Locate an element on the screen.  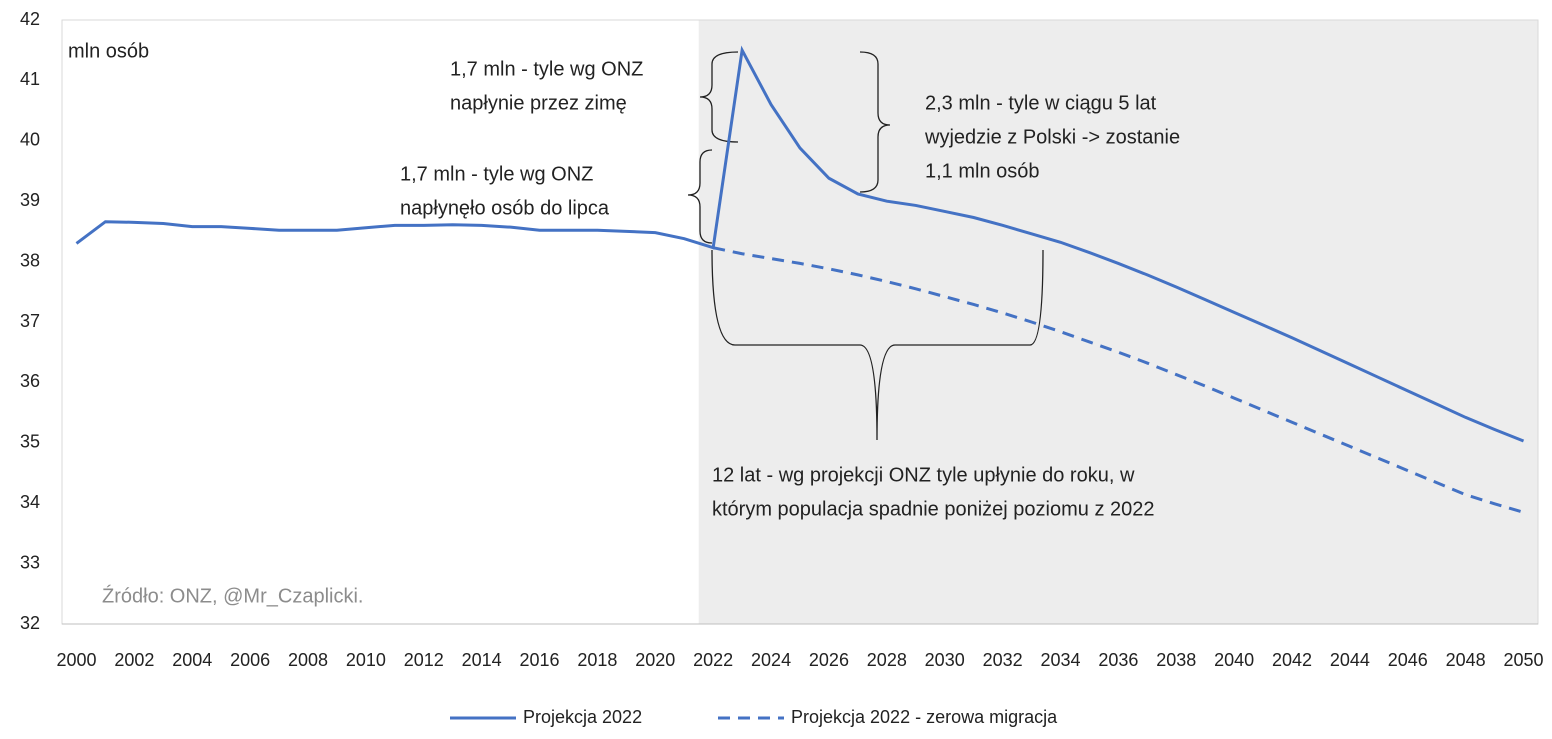
x-tick-label: 2036 is located at coordinates (1118, 660).